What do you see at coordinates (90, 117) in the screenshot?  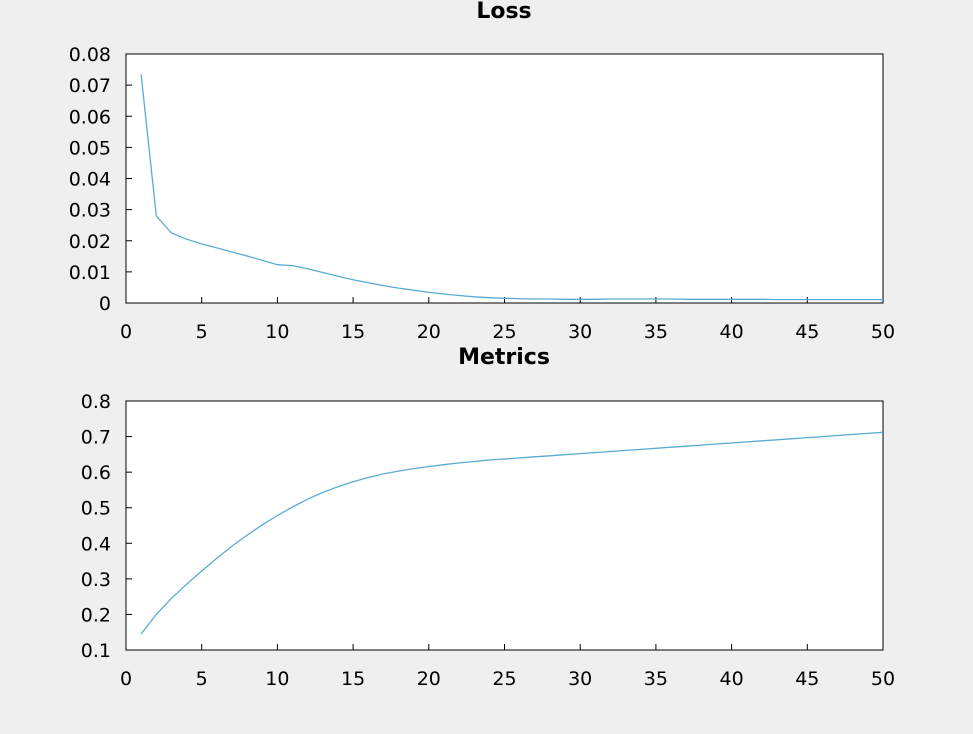 I see `y-tick-label: 0.06` at bounding box center [90, 117].